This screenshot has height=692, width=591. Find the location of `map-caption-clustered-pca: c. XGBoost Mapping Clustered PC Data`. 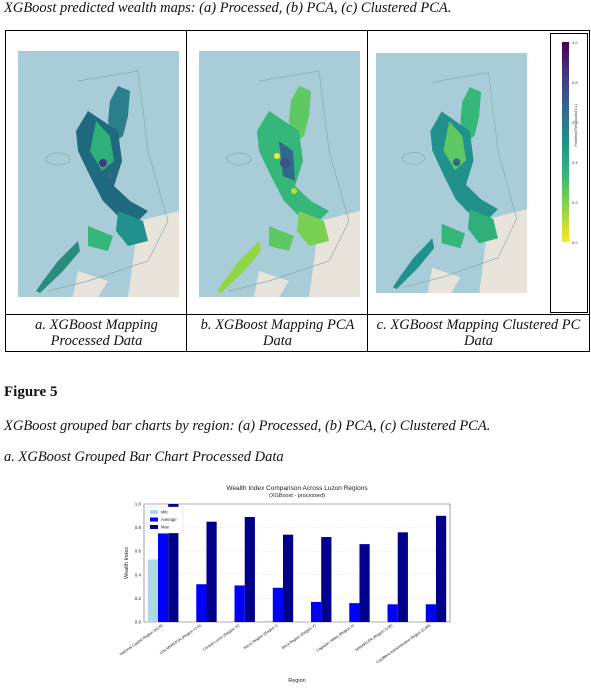

map-caption-clustered-pca: c. XGBoost Mapping Clustered PC Data is located at coordinates (478, 333).